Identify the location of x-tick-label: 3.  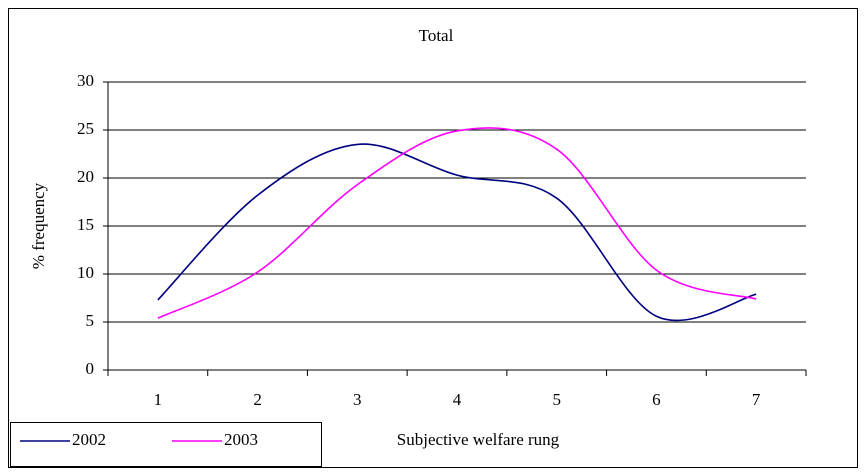
(357, 399).